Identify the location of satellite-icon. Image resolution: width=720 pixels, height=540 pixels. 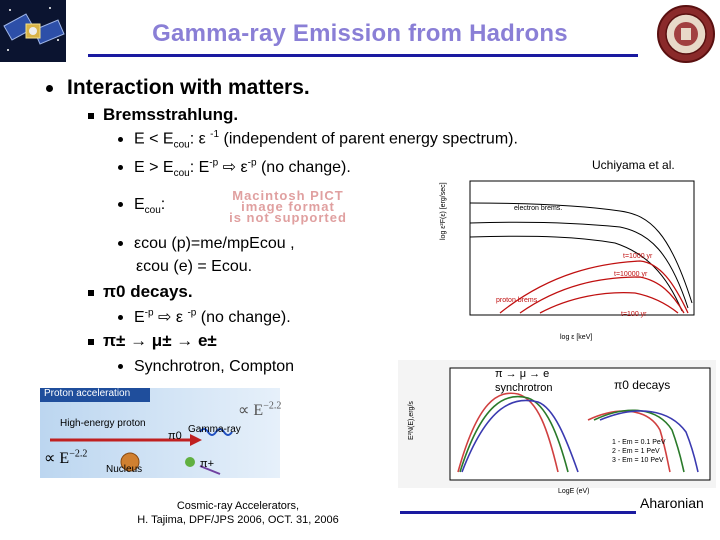
(33, 31).